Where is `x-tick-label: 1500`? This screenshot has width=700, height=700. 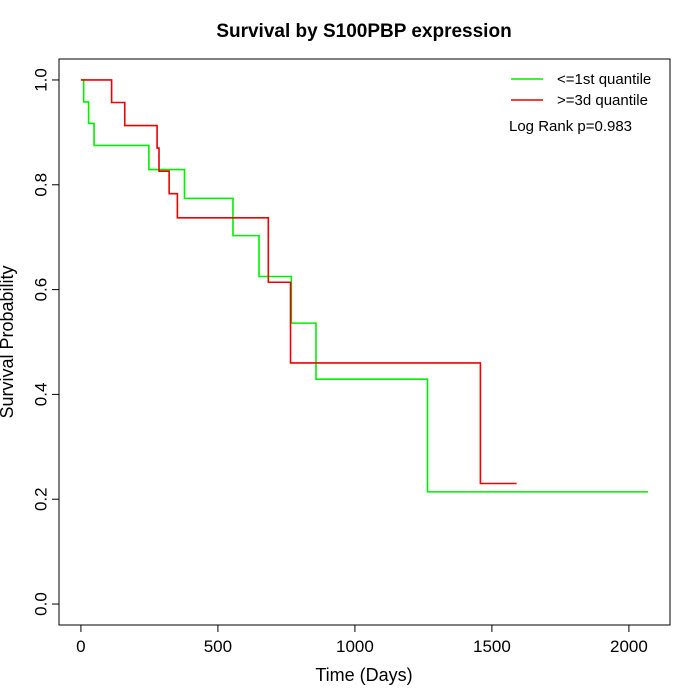 x-tick-label: 1500 is located at coordinates (492, 646).